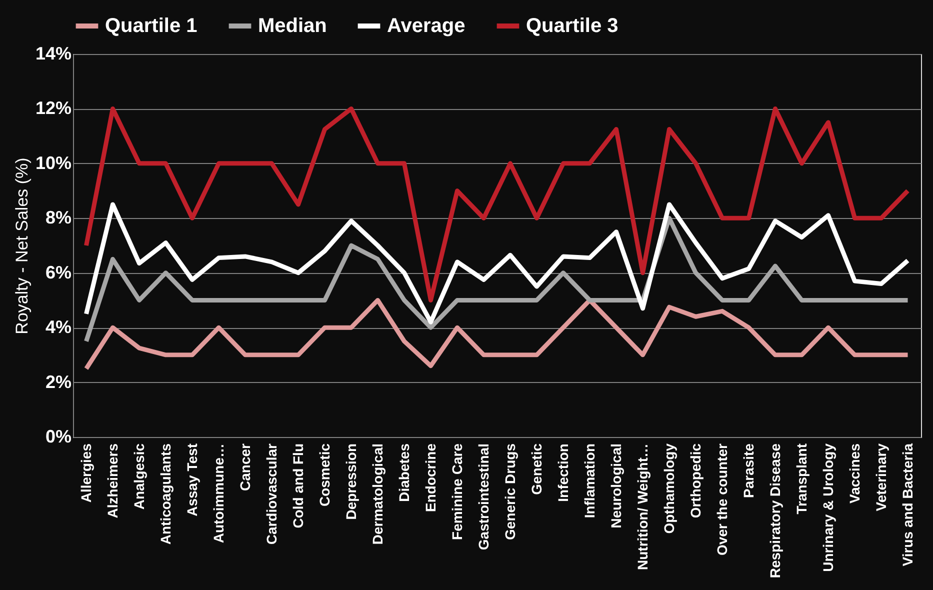 The image size is (933, 590). Describe the element at coordinates (483, 497) in the screenshot. I see `x-tick-label: Gastrointestinal` at that location.